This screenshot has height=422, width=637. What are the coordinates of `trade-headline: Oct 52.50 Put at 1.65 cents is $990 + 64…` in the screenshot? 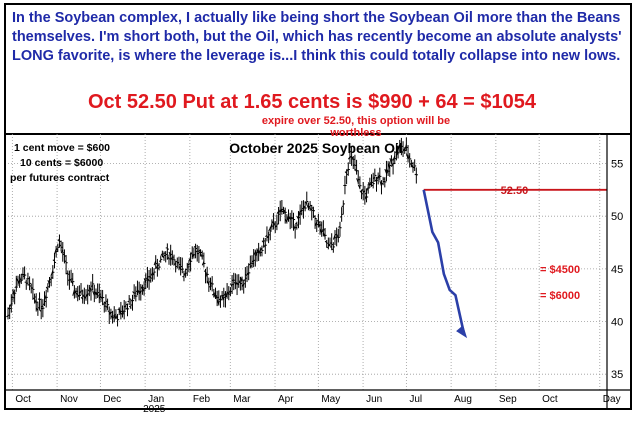 It's located at (312, 102).